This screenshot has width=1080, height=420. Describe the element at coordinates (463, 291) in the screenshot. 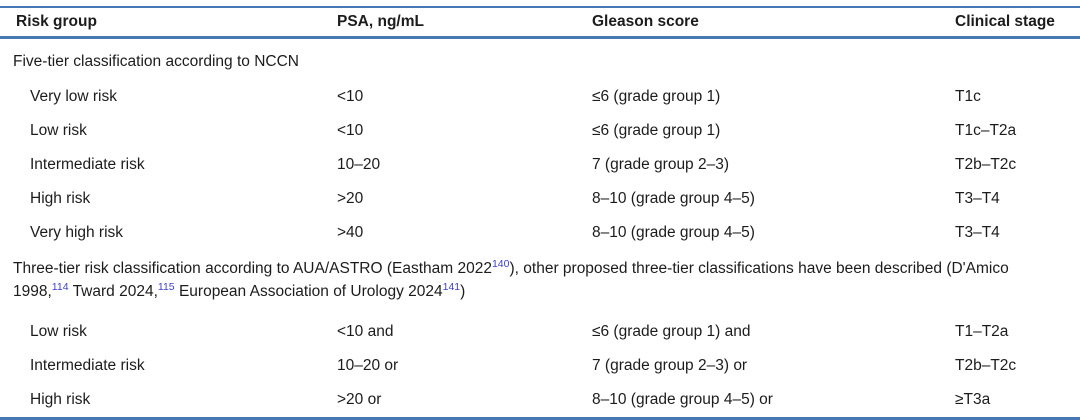

I see `section-title-text: )` at that location.